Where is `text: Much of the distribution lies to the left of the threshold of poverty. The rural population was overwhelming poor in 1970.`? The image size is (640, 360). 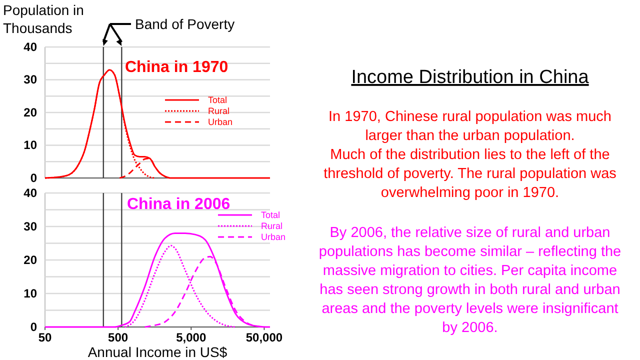
text: Much of the distribution lies to the left of the threshold of poverty. The rural population was overwhelming poor in 1970. is located at coordinates (470, 174).